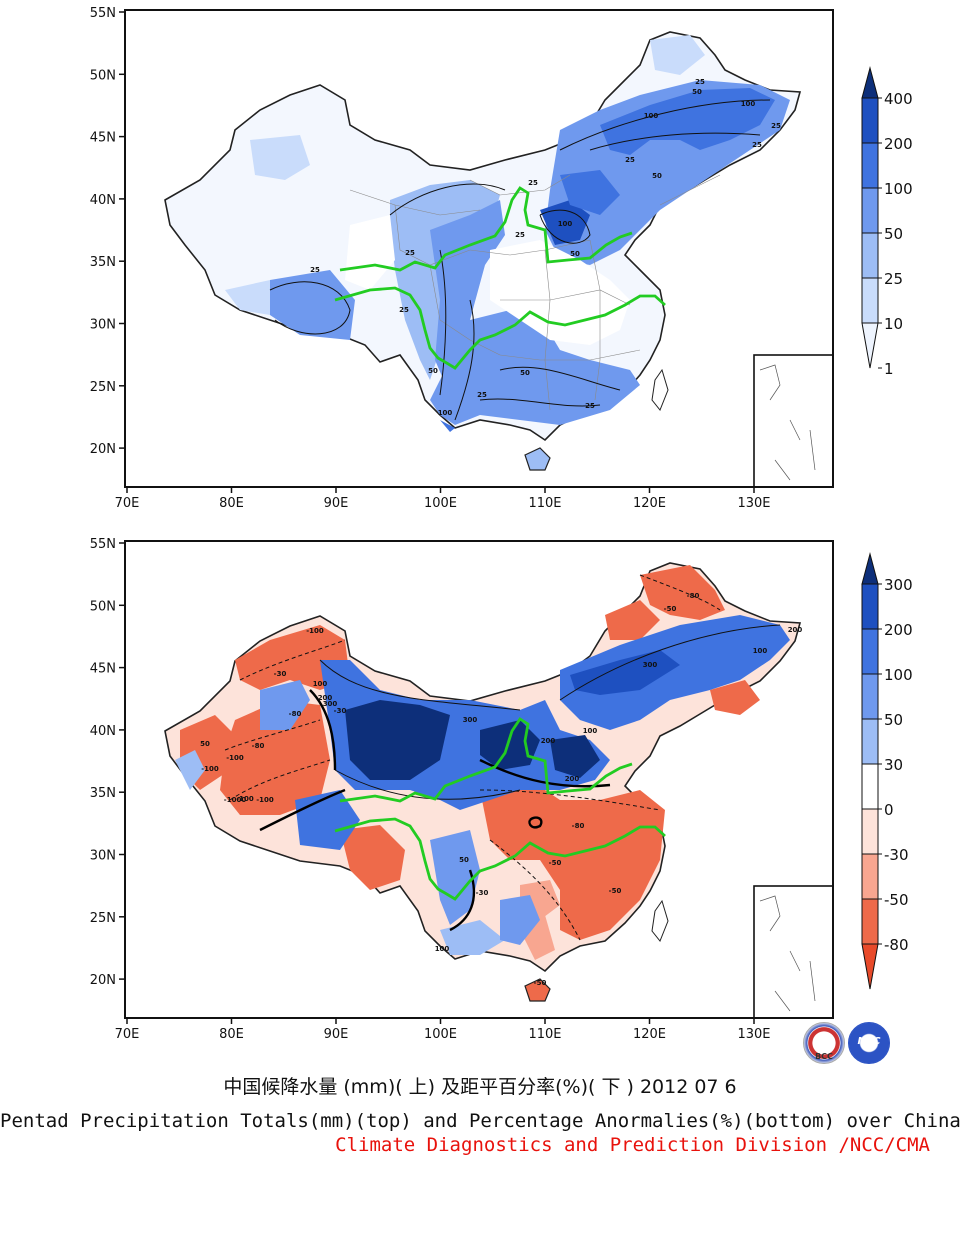 This screenshot has height=1243, width=960. Describe the element at coordinates (103, 138) in the screenshot. I see `top-y-tick: 45N` at that location.